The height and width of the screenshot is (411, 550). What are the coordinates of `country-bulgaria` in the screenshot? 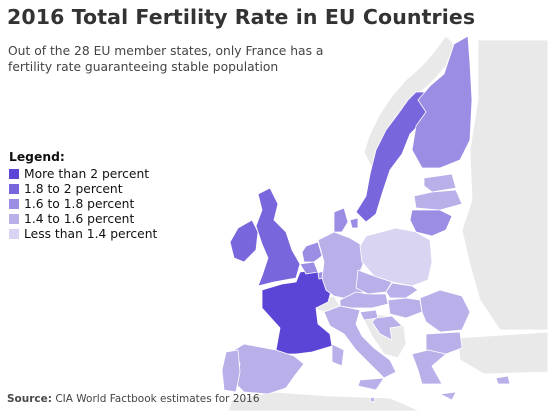 It's located at (444, 343).